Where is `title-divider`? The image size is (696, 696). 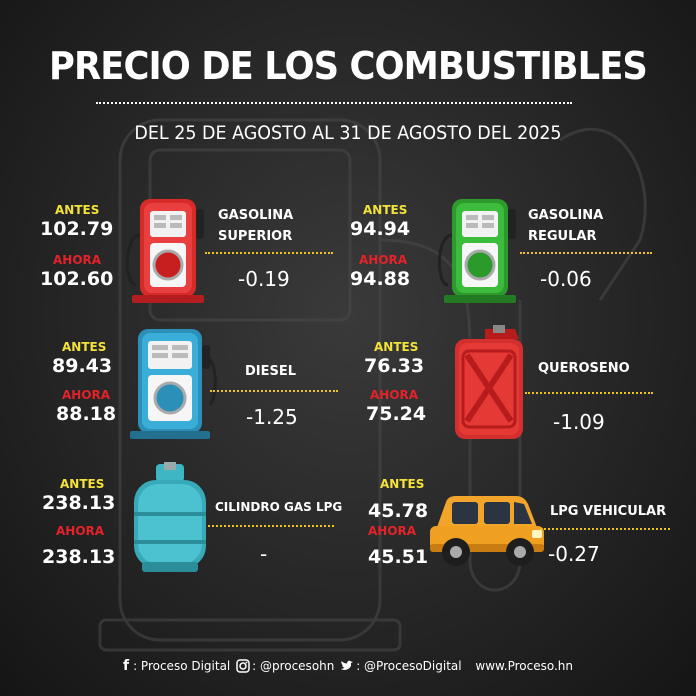
title-divider is located at coordinates (334, 103).